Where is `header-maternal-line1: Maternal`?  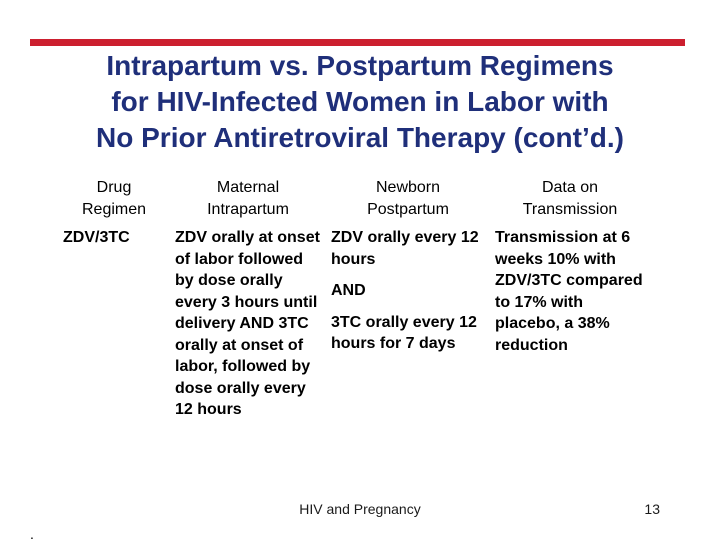 header-maternal-line1: Maternal is located at coordinates (248, 188).